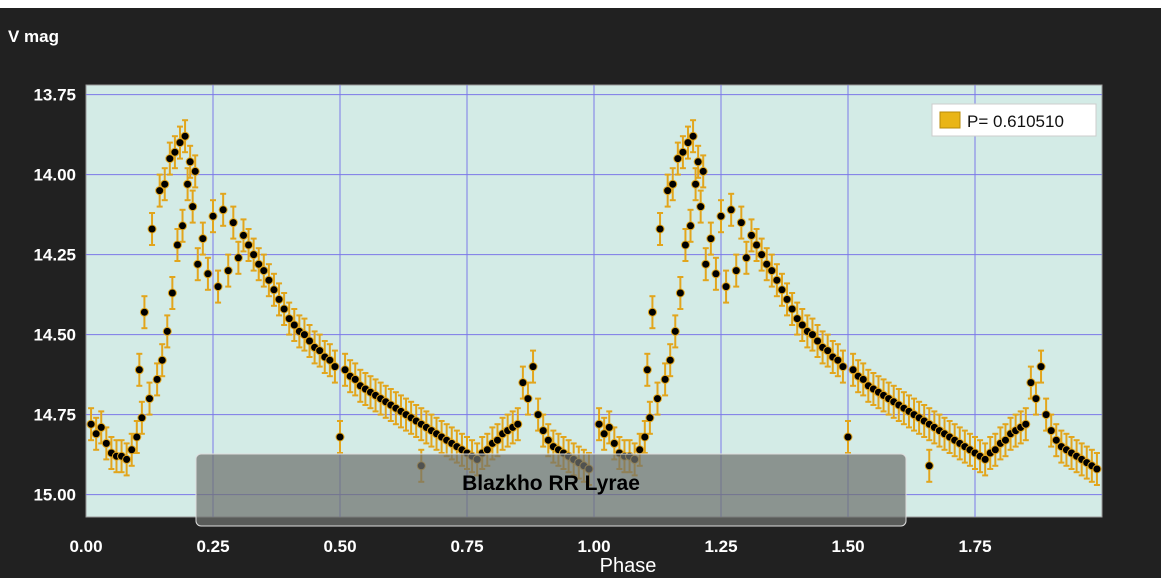 The width and height of the screenshot is (1169, 578). What do you see at coordinates (974, 546) in the screenshot?
I see `x-tick-label: 1.75` at bounding box center [974, 546].